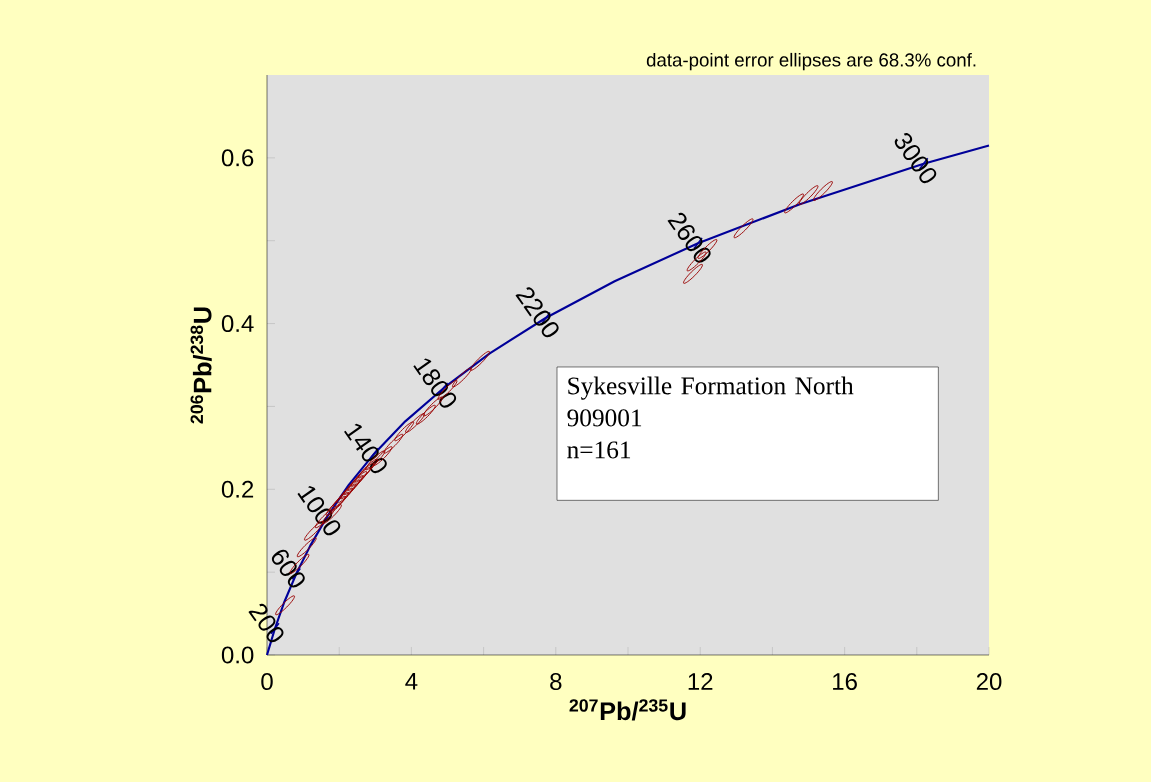 This screenshot has height=782, width=1151. I want to click on annotation: 909001, so click(604, 418).